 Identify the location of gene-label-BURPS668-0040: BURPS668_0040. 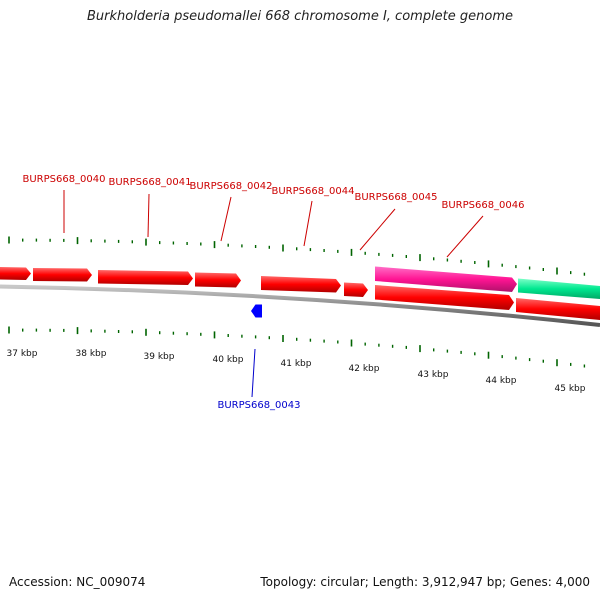
(63, 179).